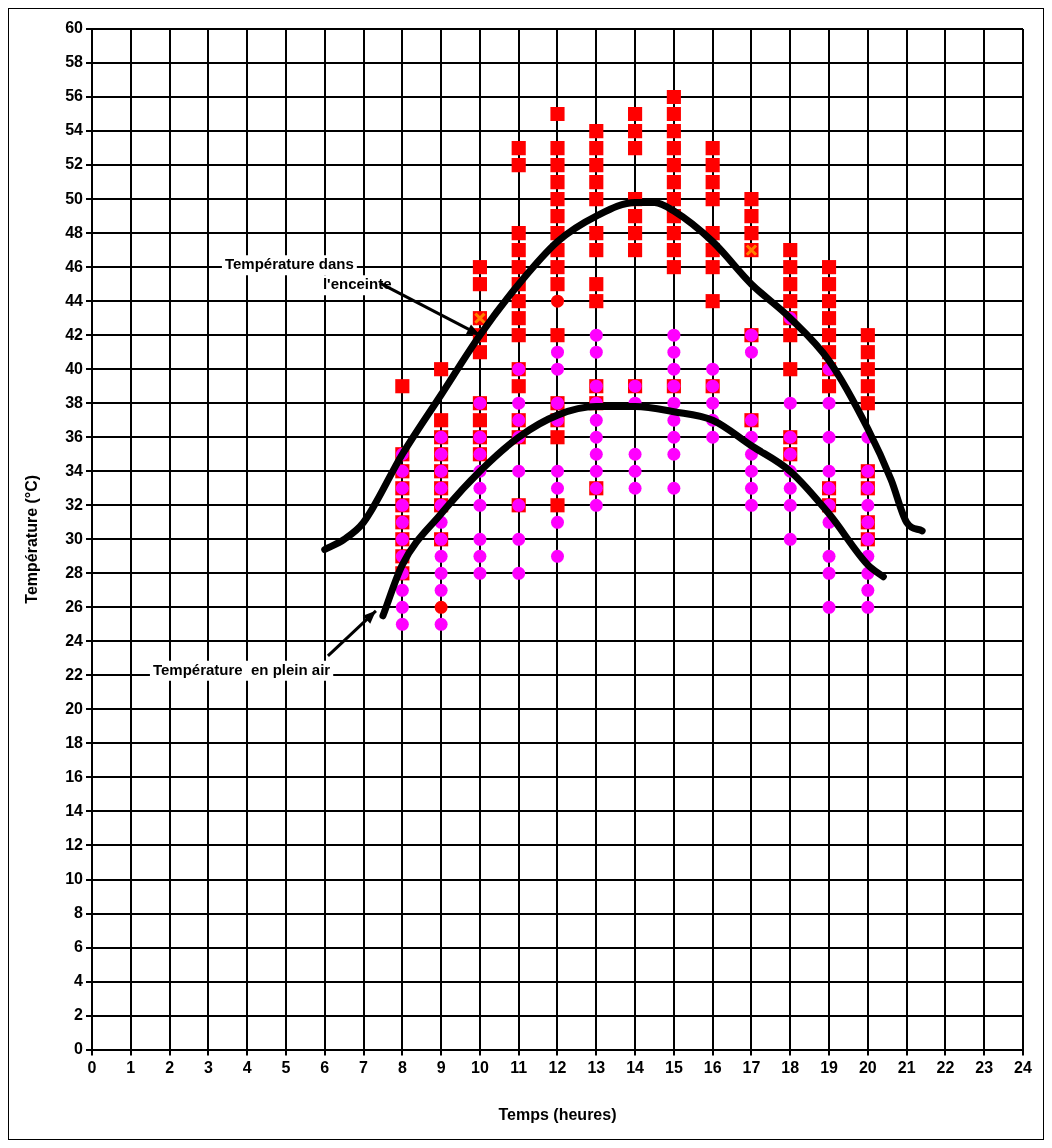 The image size is (1052, 1148). I want to click on y-tick-label: 58, so click(74, 62).